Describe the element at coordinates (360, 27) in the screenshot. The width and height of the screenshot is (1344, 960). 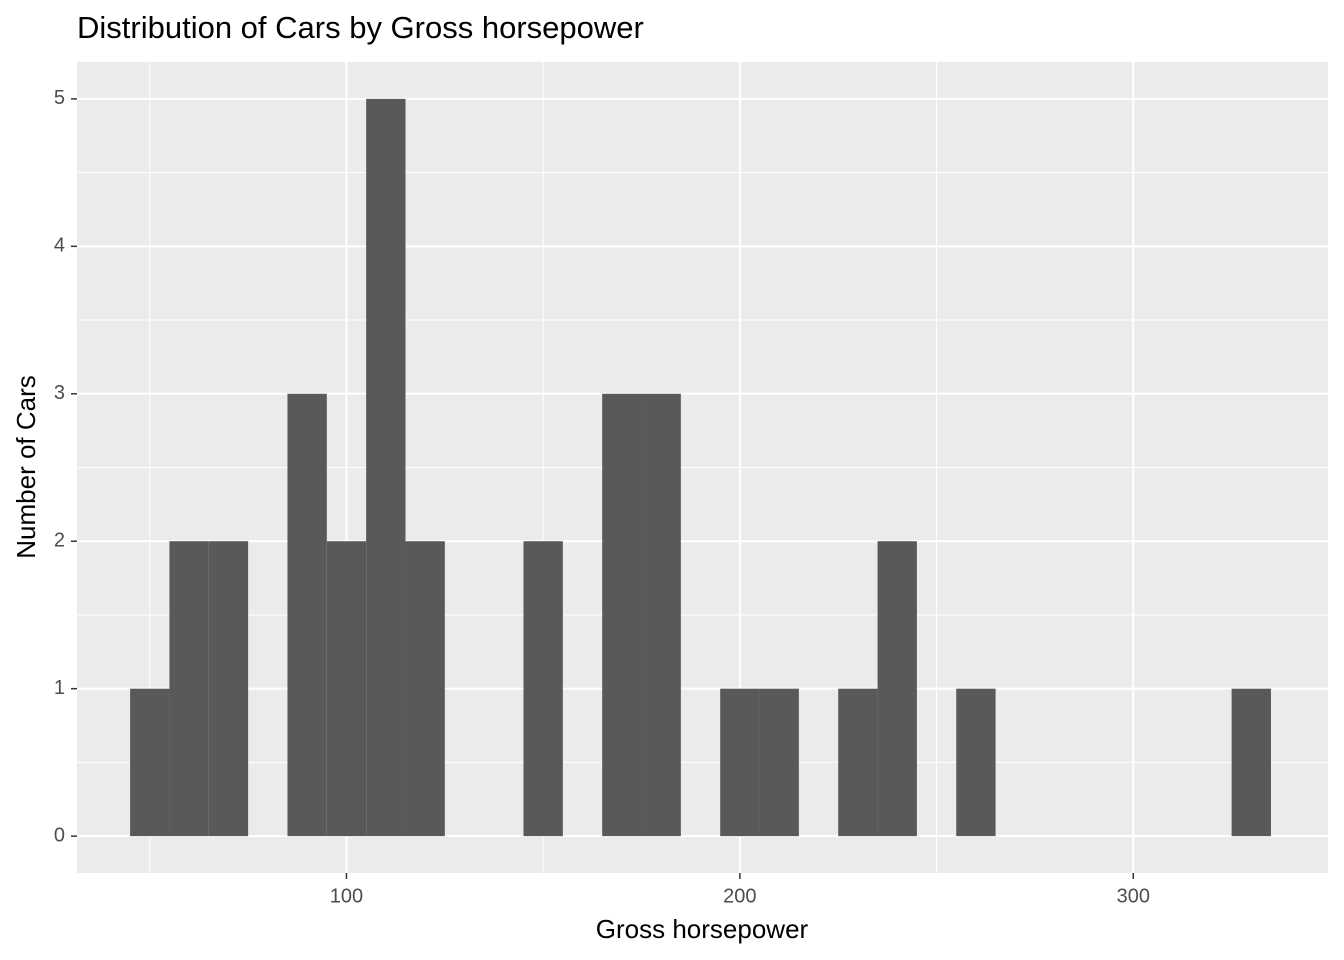
I see `chart-title: Distribution of Cars by Gross horsepower` at that location.